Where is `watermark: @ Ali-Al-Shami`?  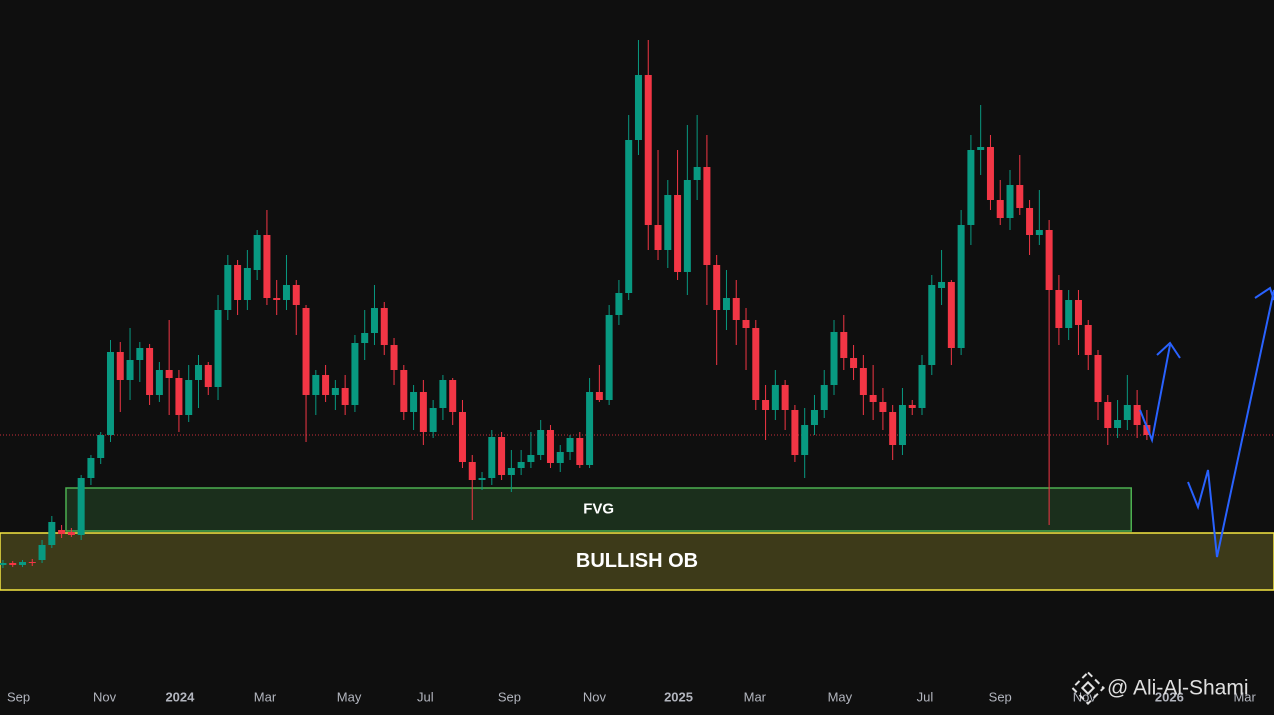
watermark: @ Ali-Al-Shami is located at coordinates (1160, 688).